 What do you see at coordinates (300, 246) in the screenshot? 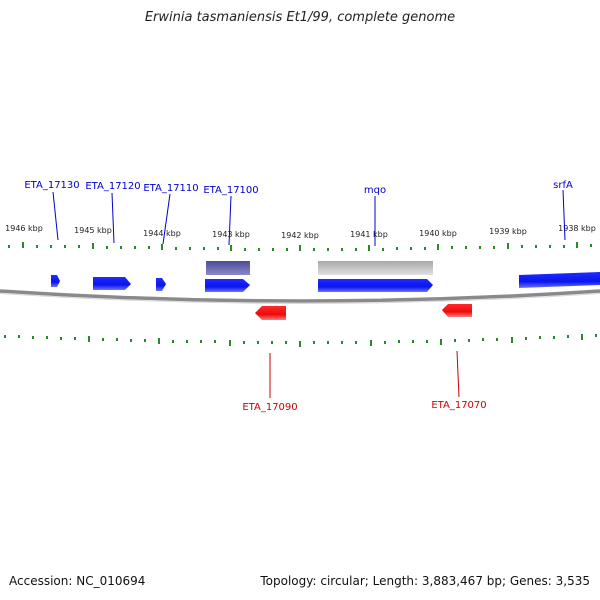
I see `upper-ruler` at bounding box center [300, 246].